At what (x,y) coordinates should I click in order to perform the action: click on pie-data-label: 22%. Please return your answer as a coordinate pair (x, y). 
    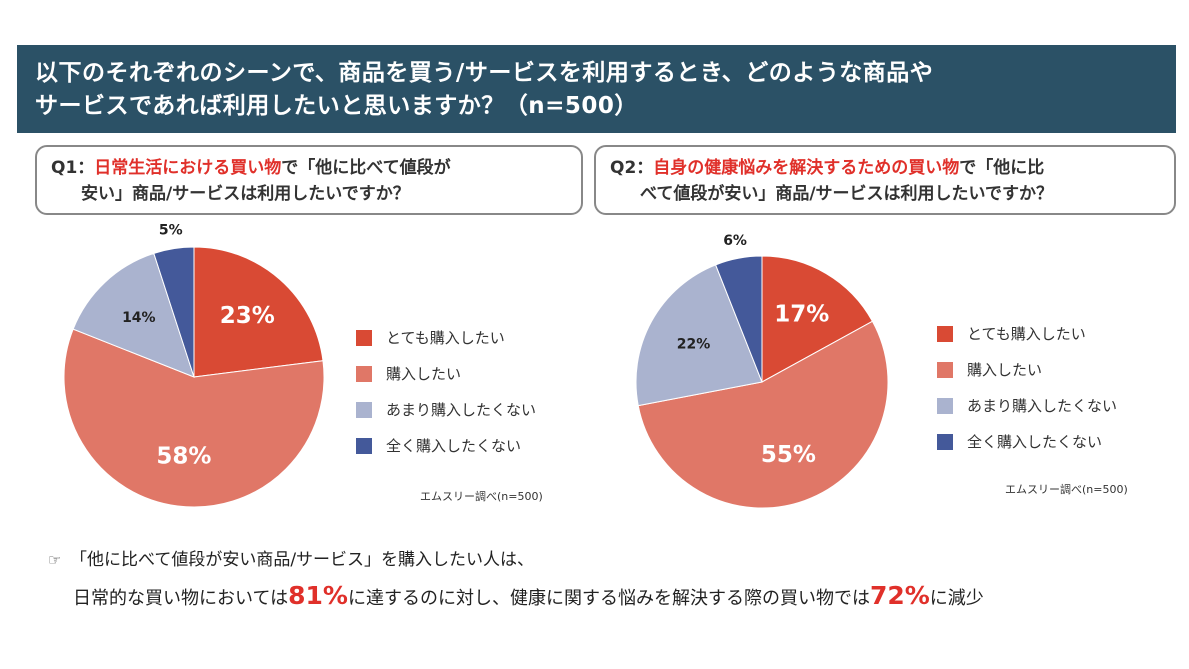
    Looking at the image, I should click on (694, 344).